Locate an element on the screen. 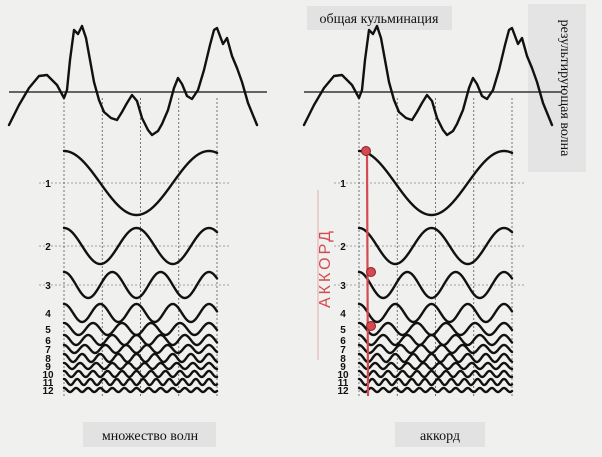  side-caption-box is located at coordinates (557, 88).